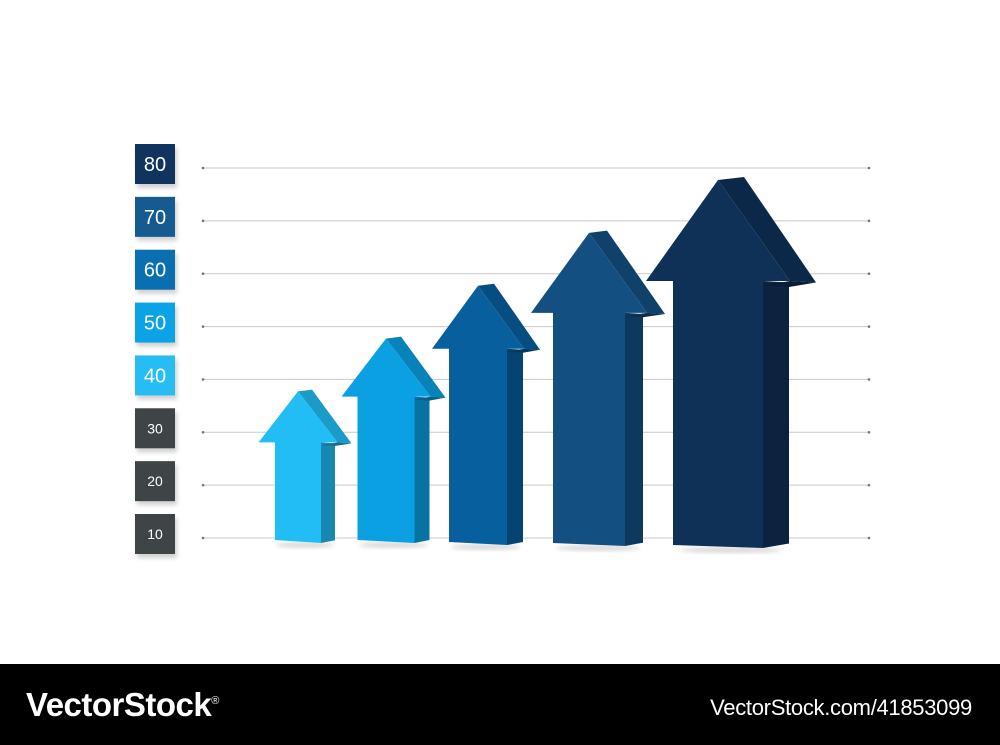 The height and width of the screenshot is (745, 1000). I want to click on y-axis-labels: 10 20 30 40 50 60 70 80, so click(156, 351).